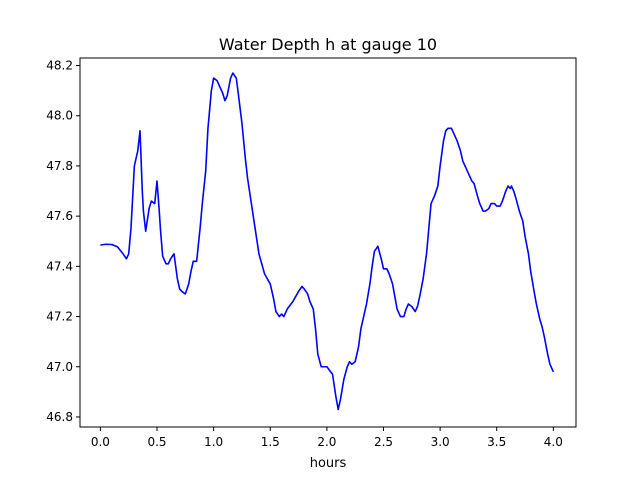  Describe the element at coordinates (59, 367) in the screenshot. I see `y-tick-label: 47.0` at that location.